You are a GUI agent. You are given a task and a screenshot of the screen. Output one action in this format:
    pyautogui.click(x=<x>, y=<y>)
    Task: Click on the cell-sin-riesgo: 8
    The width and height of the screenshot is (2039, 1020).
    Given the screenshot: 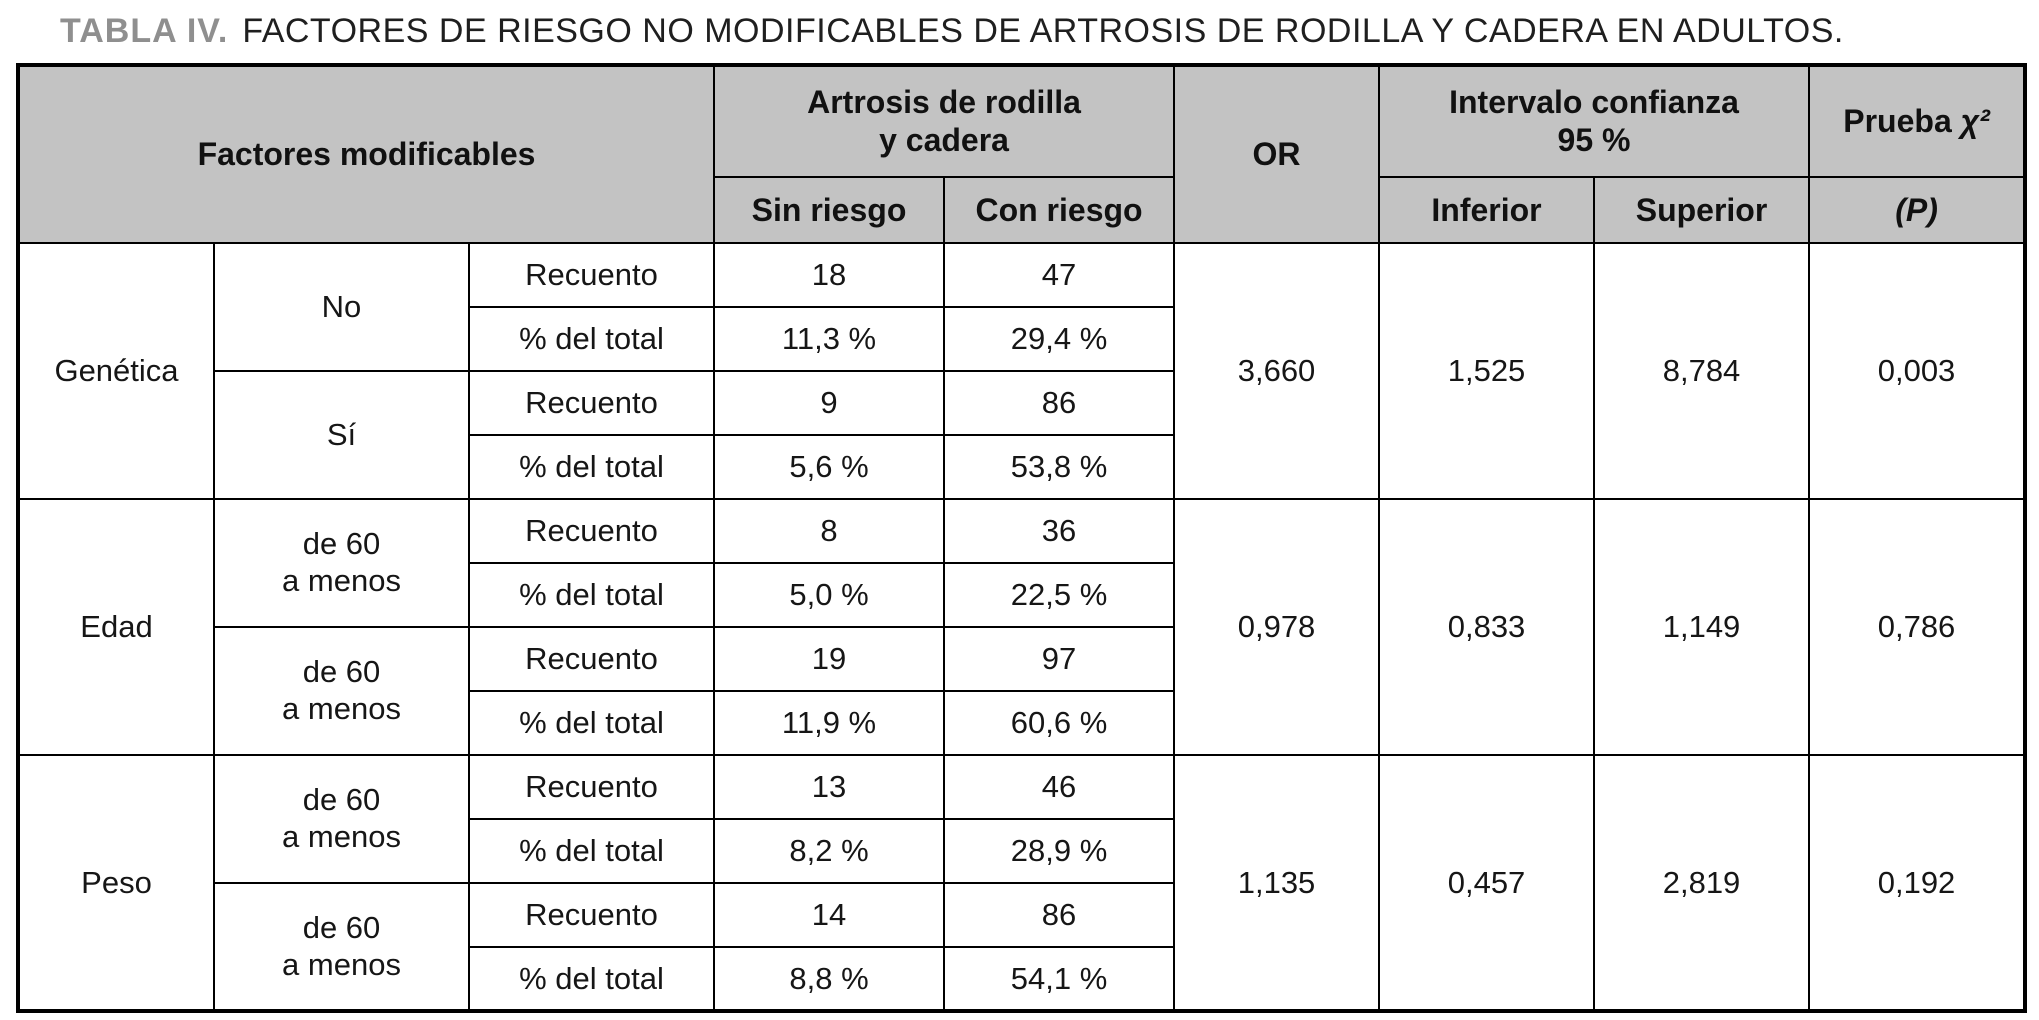 What is the action you would take?
    pyautogui.click(x=829, y=531)
    